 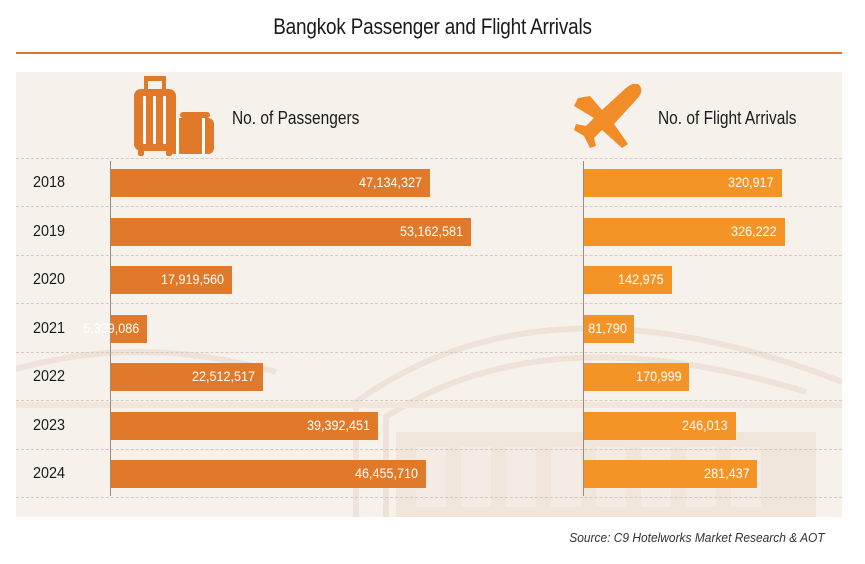 What do you see at coordinates (49, 182) in the screenshot?
I see `year-label: 2018` at bounding box center [49, 182].